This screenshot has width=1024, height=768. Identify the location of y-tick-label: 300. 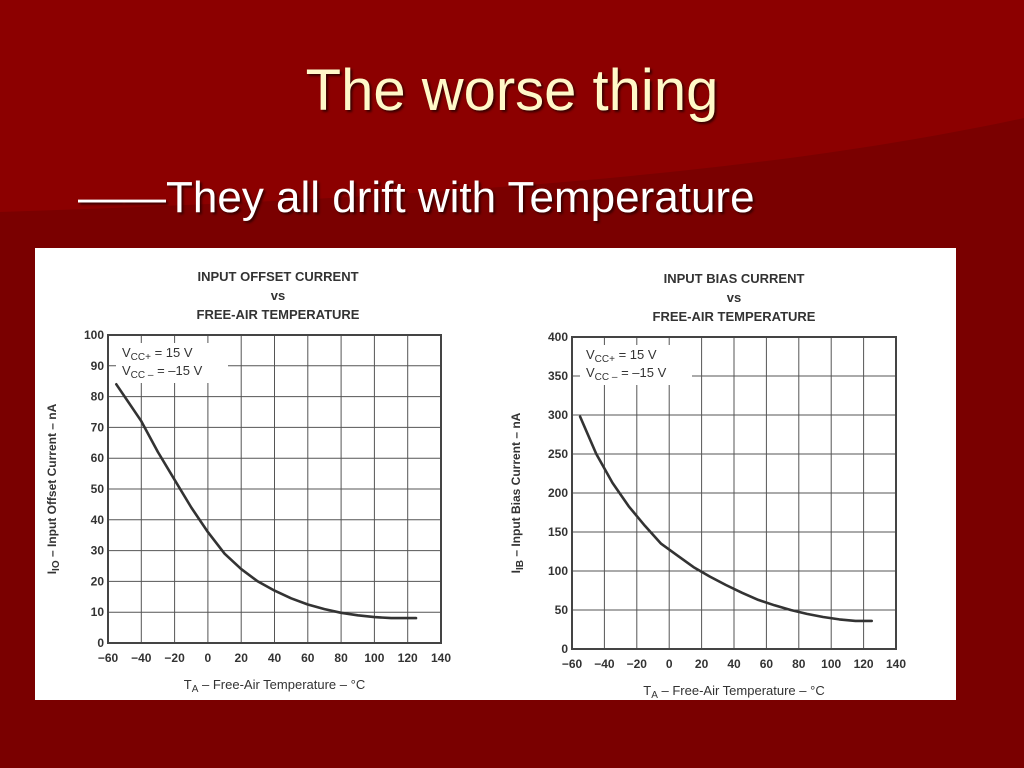
(558, 415).